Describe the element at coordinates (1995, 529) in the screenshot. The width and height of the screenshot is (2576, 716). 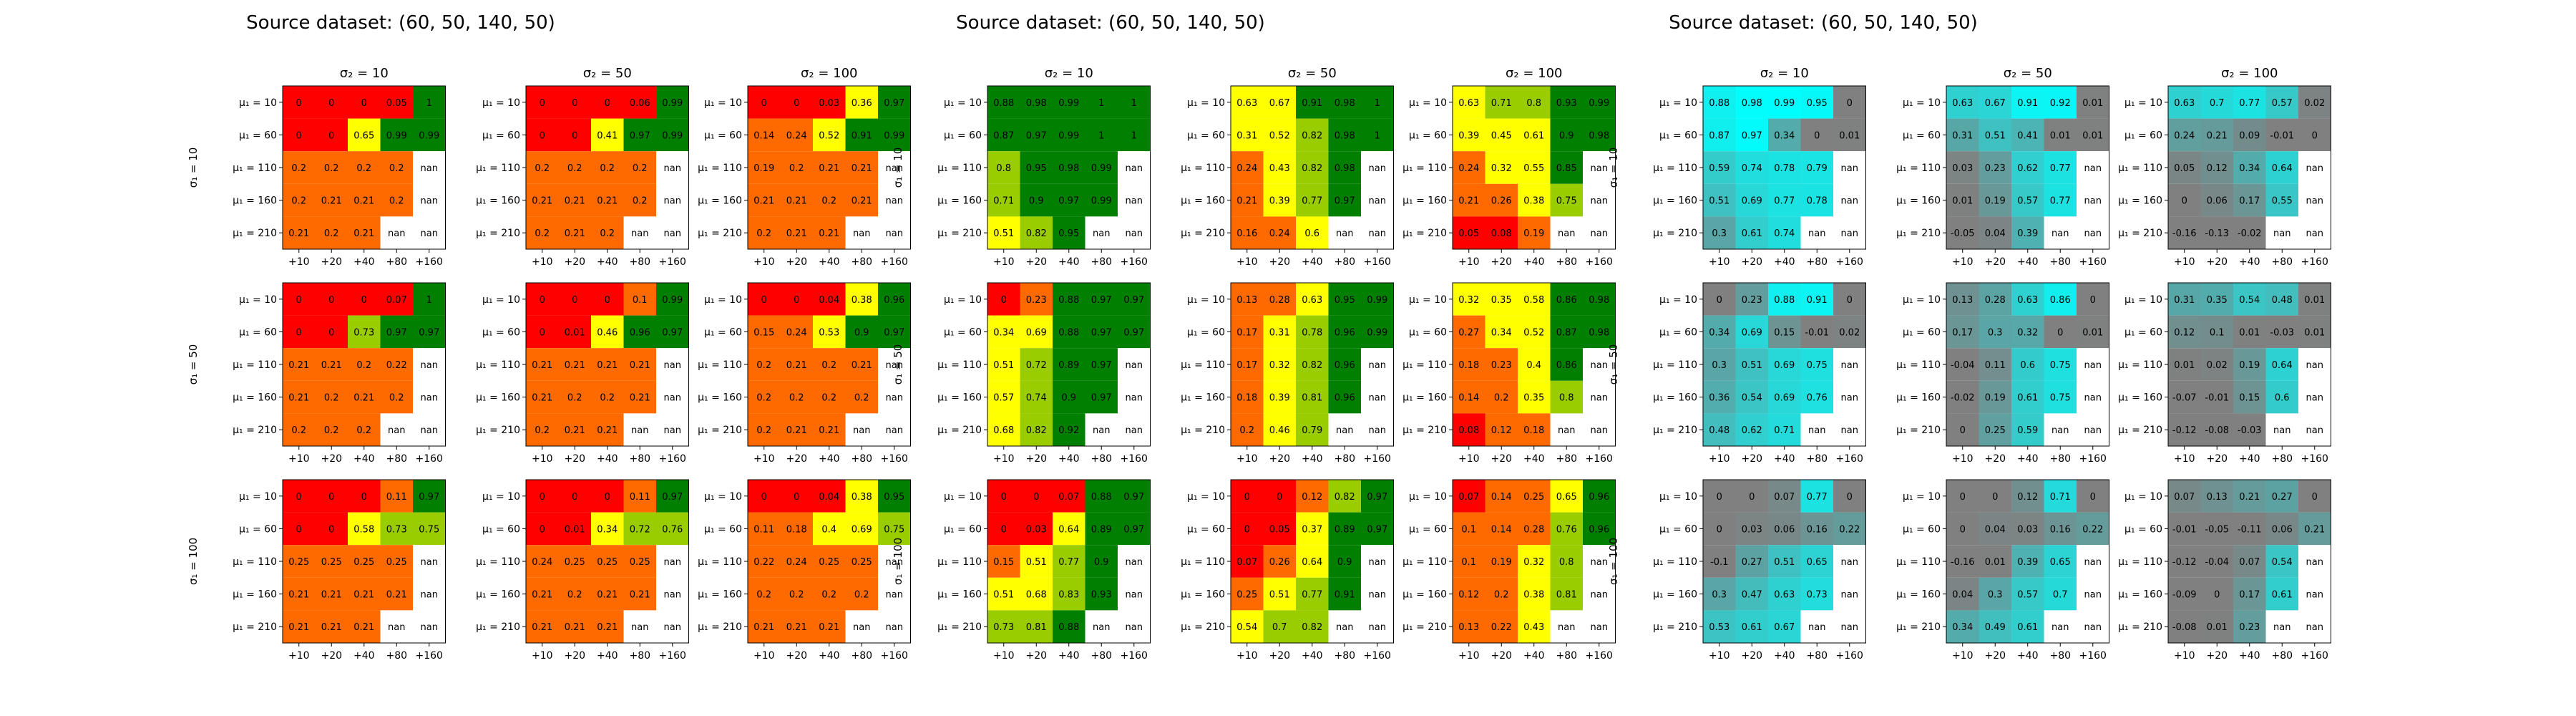
I see `cell-label: 0.04` at that location.